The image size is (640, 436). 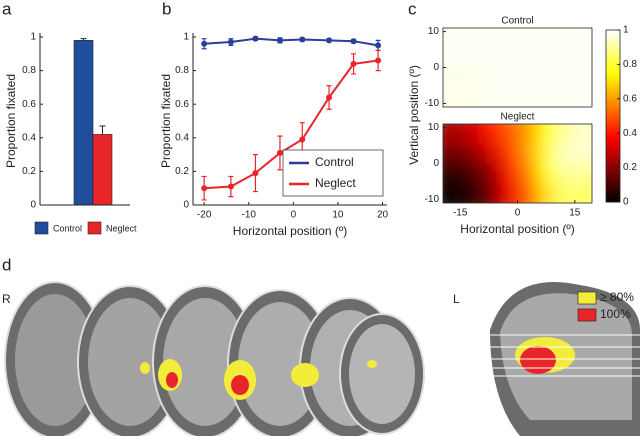 What do you see at coordinates (460, 213) in the screenshot?
I see `x-tick-label: -15` at bounding box center [460, 213].